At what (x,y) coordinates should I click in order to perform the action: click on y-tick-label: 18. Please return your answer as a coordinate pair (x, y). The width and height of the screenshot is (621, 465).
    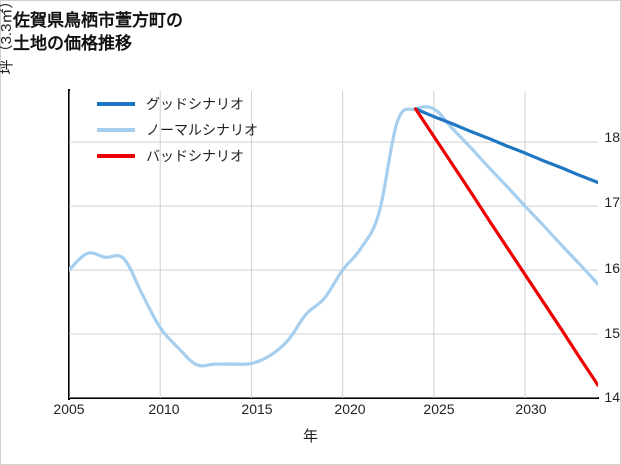
    Looking at the image, I should click on (612, 137).